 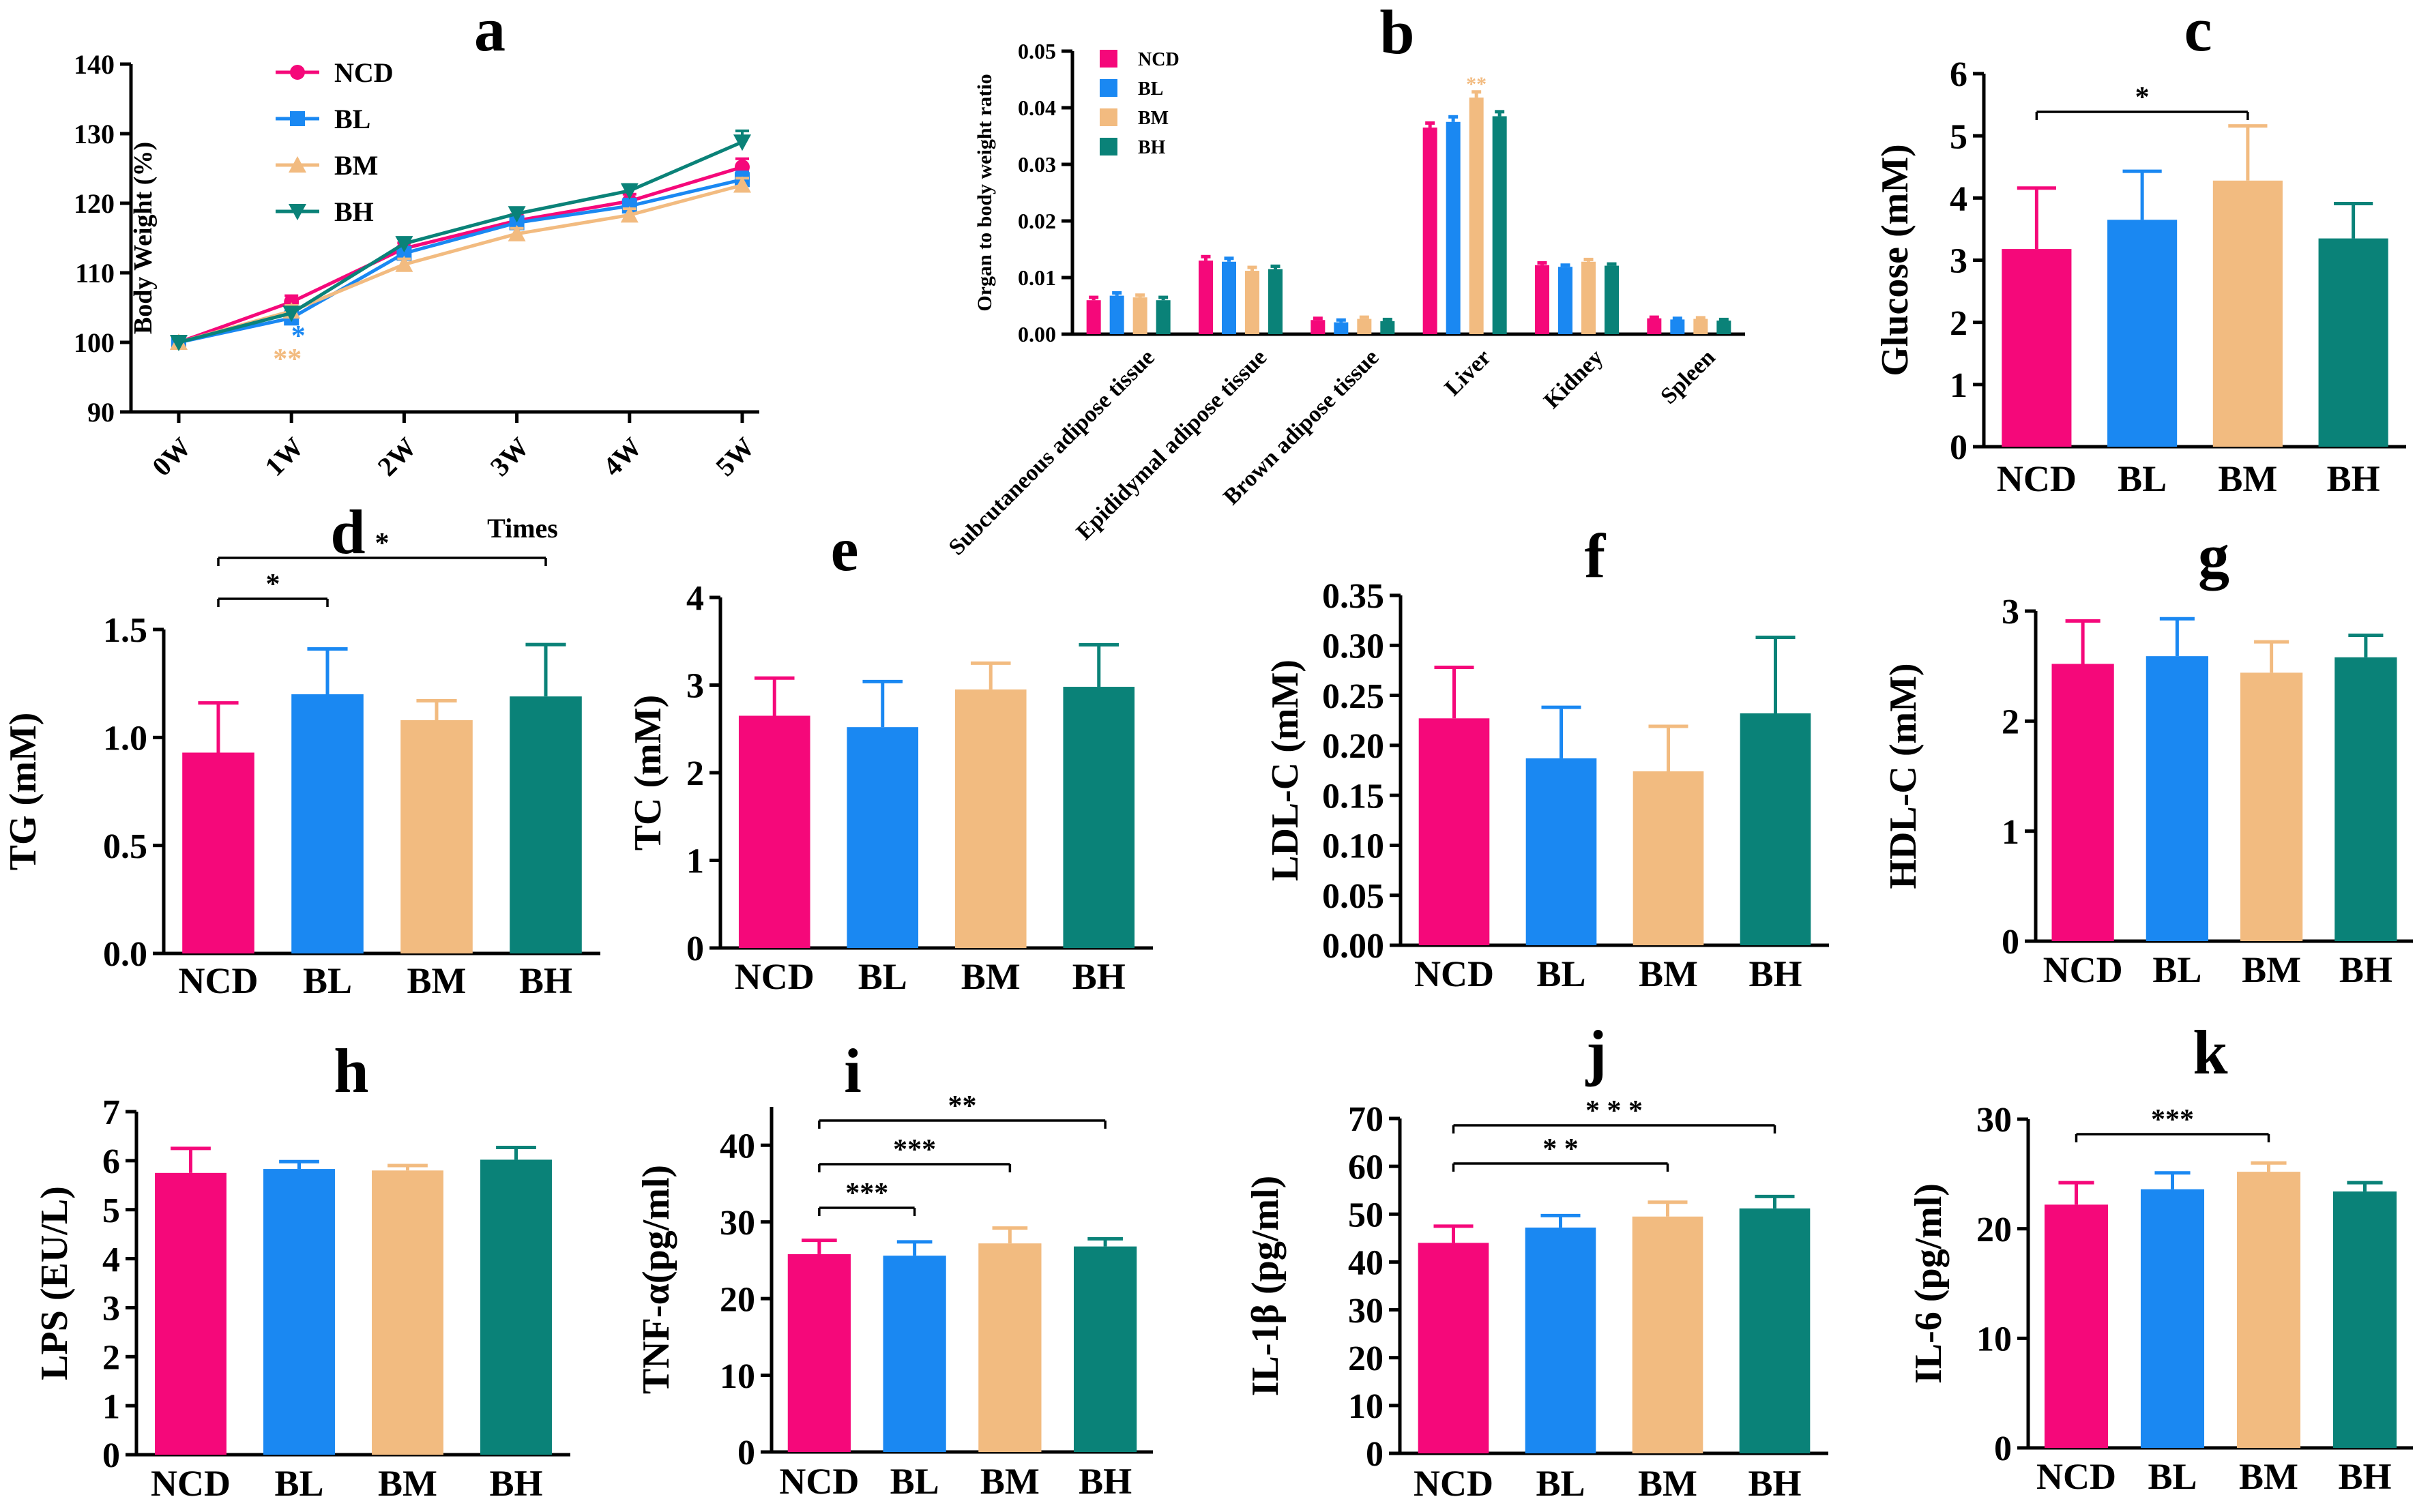 What do you see at coordinates (2213, 556) in the screenshot?
I see `panel-label: g` at bounding box center [2213, 556].